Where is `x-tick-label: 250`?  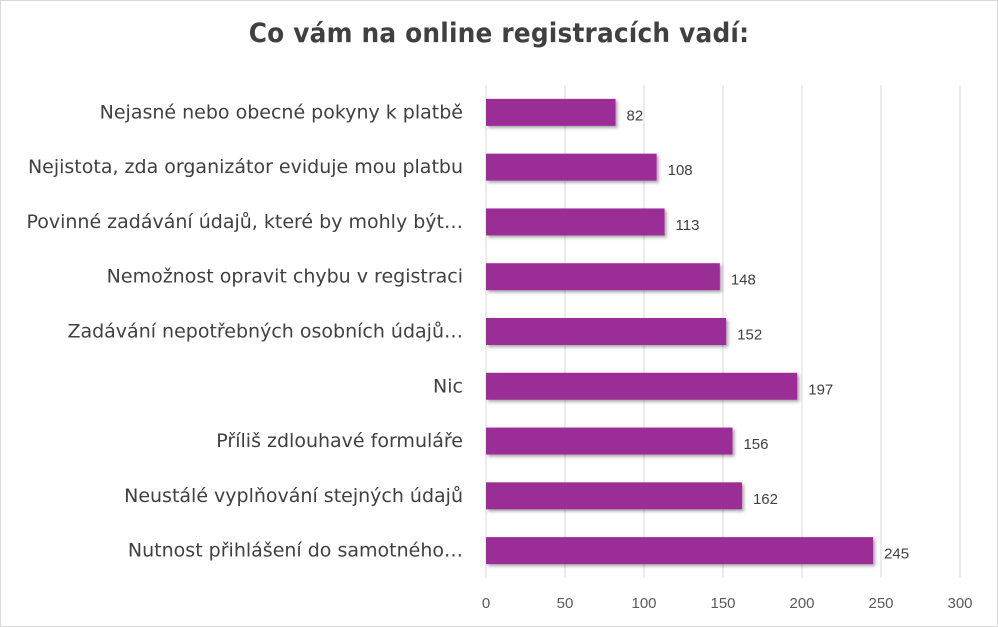 x-tick-label: 250 is located at coordinates (880, 603).